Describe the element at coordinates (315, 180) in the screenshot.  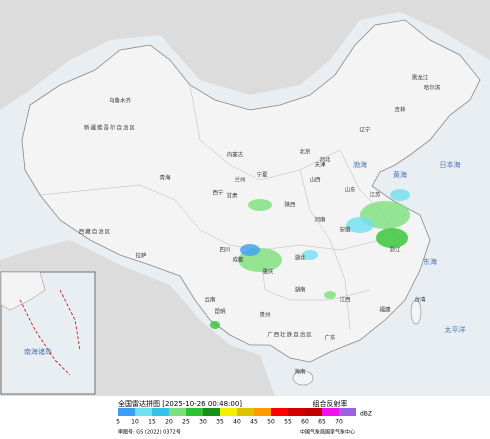
I see `place-label: 山西` at that location.